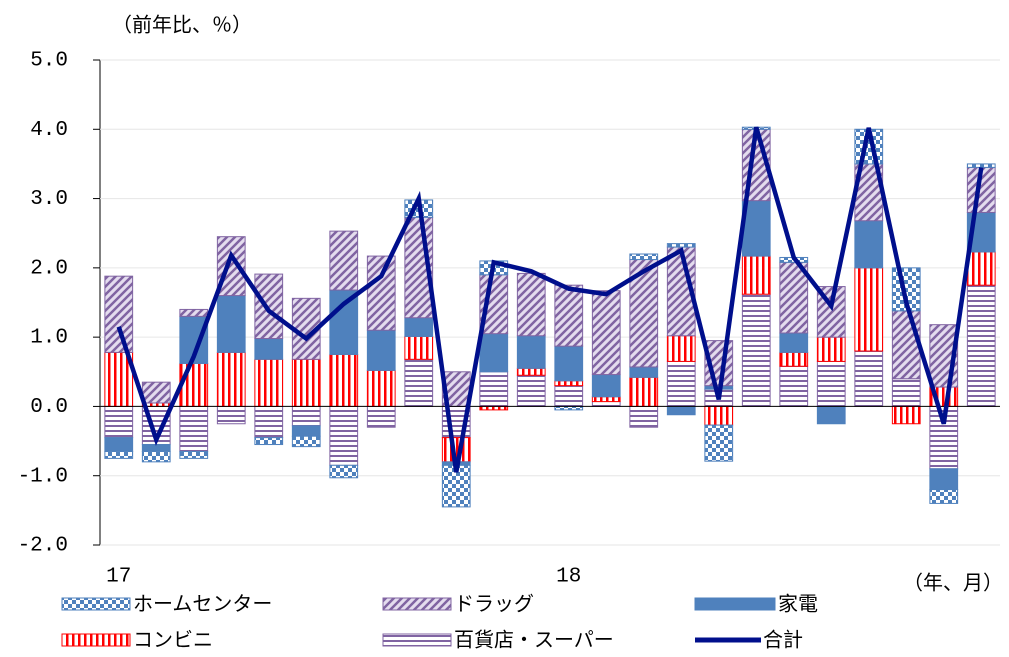 This screenshot has height=657, width=1009. What do you see at coordinates (49, 61) in the screenshot?
I see `y-tick-label: 5.0` at bounding box center [49, 61].